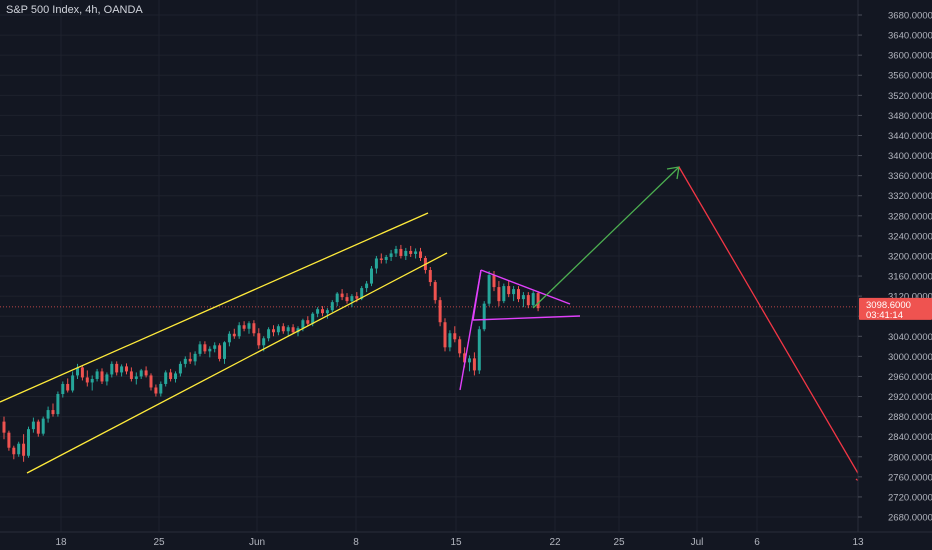 The image size is (932, 550). What do you see at coordinates (910, 457) in the screenshot?
I see `price-tick-label: 2800.0000` at bounding box center [910, 457].